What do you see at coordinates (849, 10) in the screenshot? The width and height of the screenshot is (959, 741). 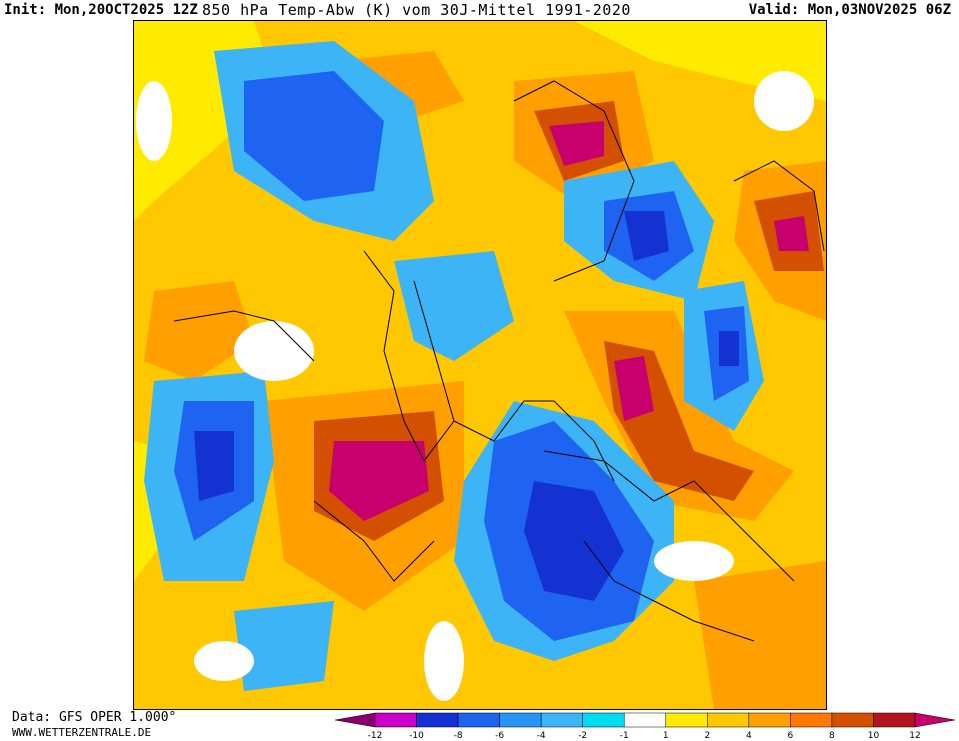 I see `valid-time: Valid: Mon,03NOV2025 06Z` at bounding box center [849, 10].